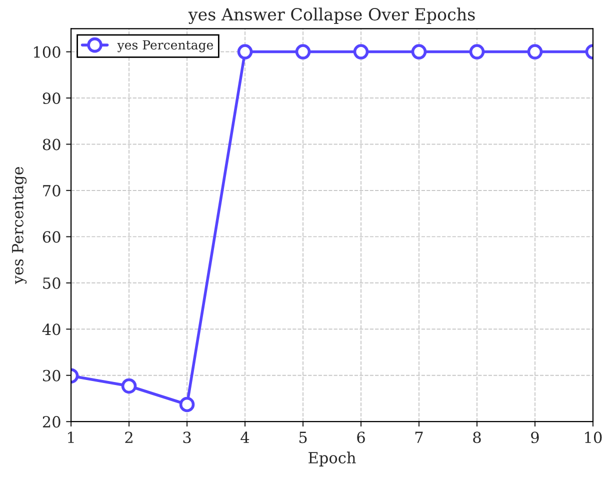  What do you see at coordinates (71, 437) in the screenshot?
I see `x-tick-label: 1` at bounding box center [71, 437].